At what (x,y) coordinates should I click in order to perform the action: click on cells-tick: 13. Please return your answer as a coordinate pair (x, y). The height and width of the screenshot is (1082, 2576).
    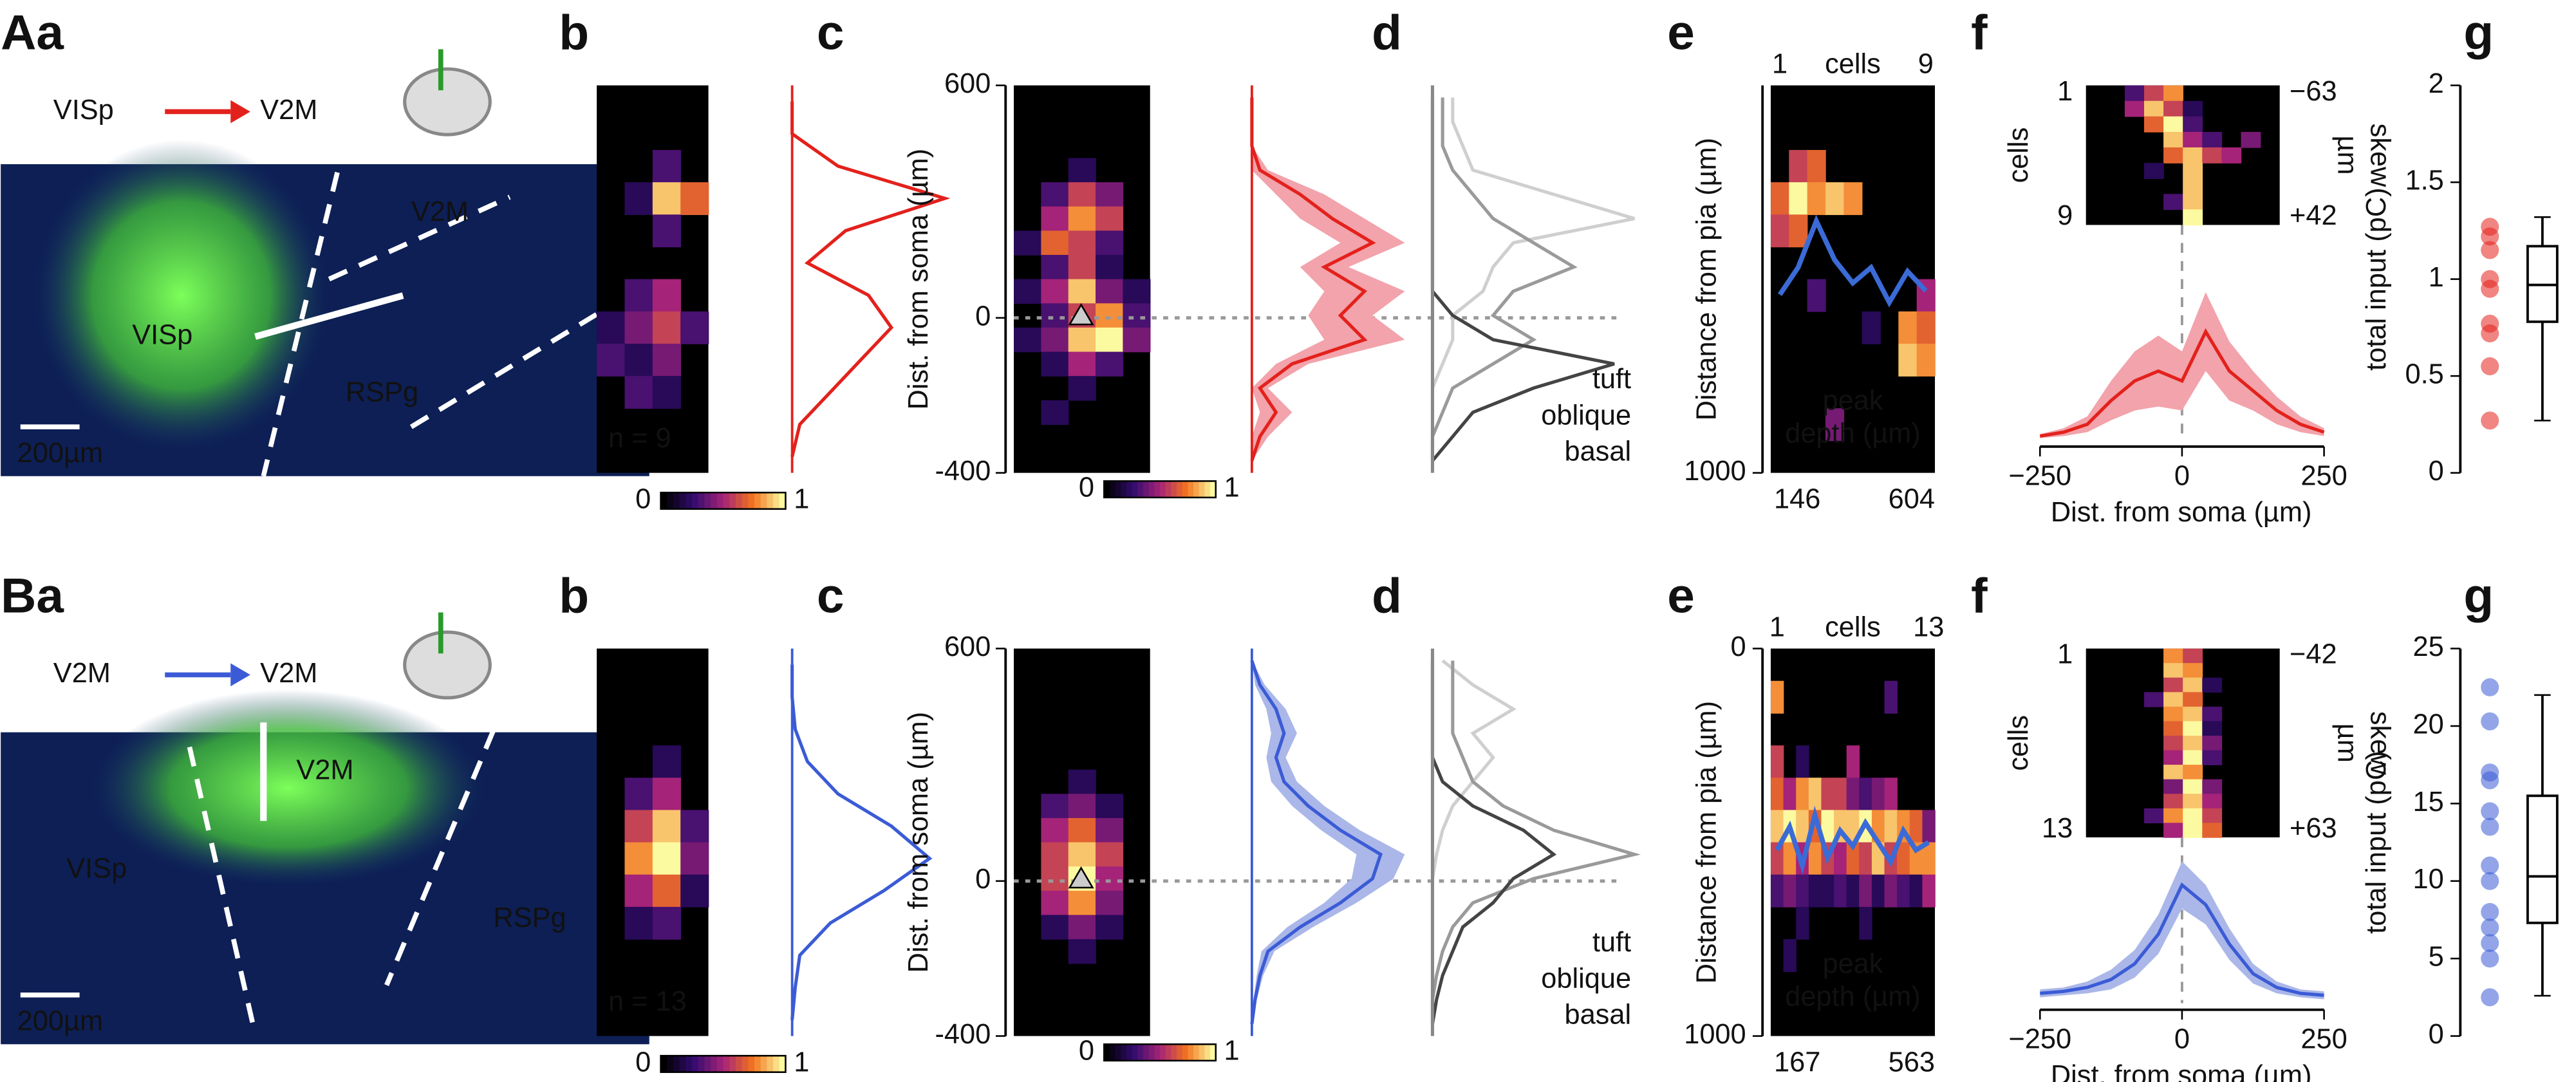
    Looking at the image, I should click on (2057, 828).